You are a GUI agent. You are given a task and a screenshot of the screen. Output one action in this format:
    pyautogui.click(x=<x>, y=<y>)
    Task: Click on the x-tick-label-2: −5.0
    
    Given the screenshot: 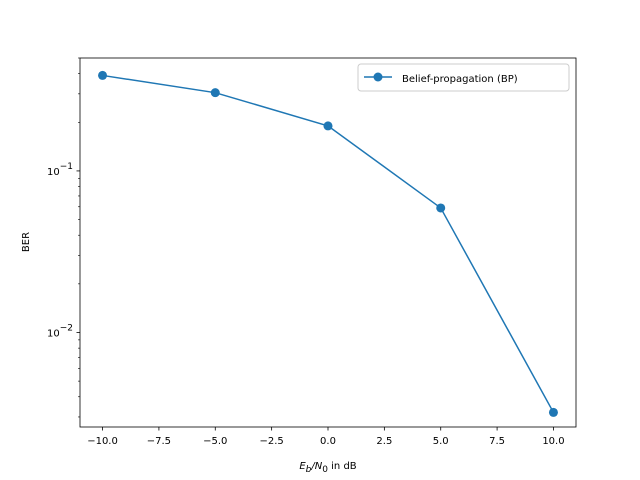 What is the action you would take?
    pyautogui.click(x=215, y=441)
    